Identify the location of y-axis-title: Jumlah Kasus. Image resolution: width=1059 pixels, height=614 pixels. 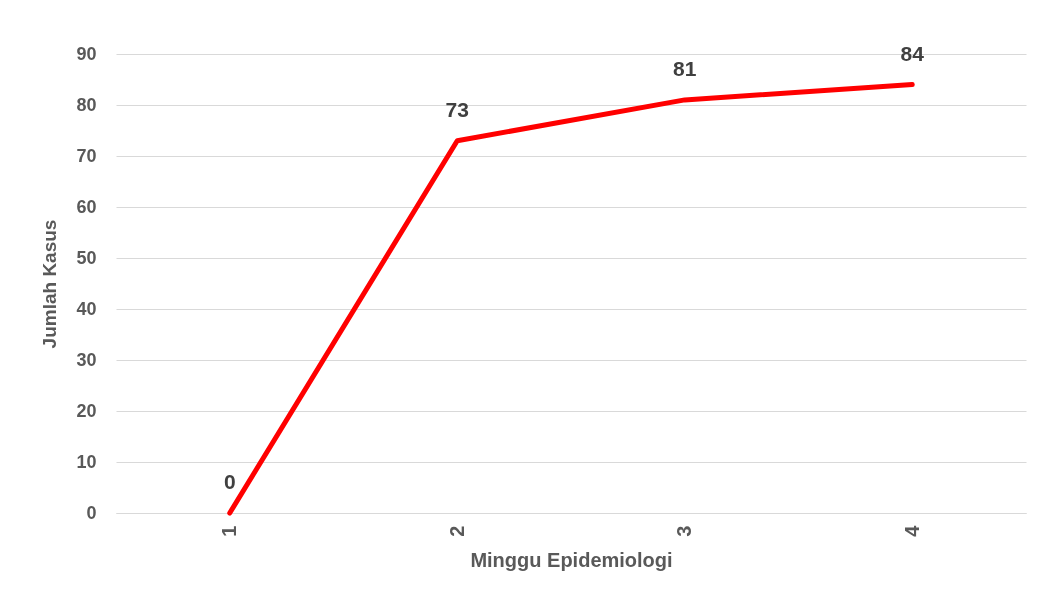
(50, 284).